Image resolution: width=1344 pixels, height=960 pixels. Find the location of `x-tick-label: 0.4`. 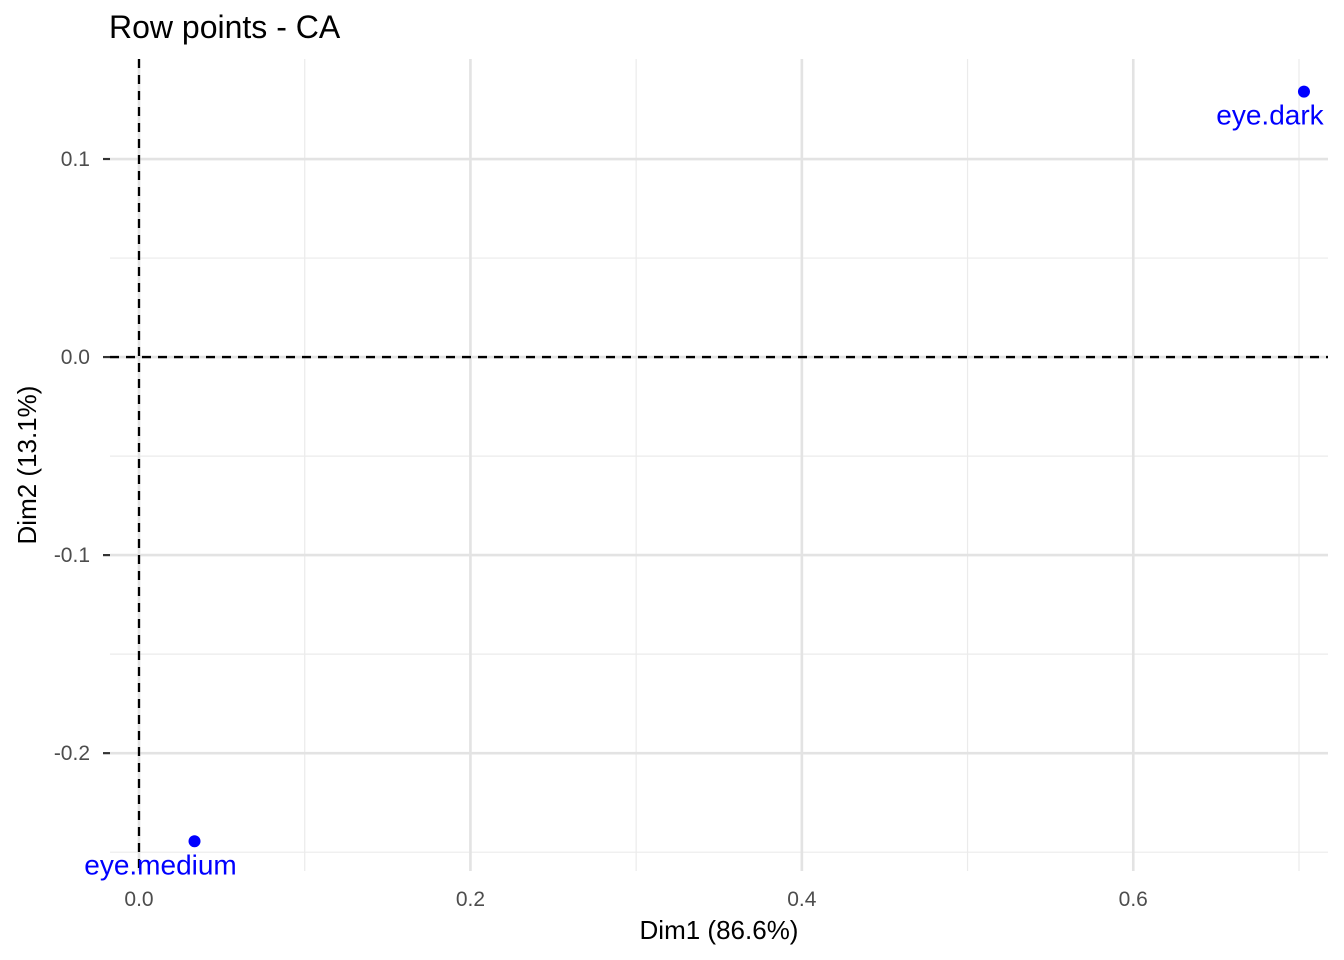

x-tick-label: 0.4 is located at coordinates (802, 899).